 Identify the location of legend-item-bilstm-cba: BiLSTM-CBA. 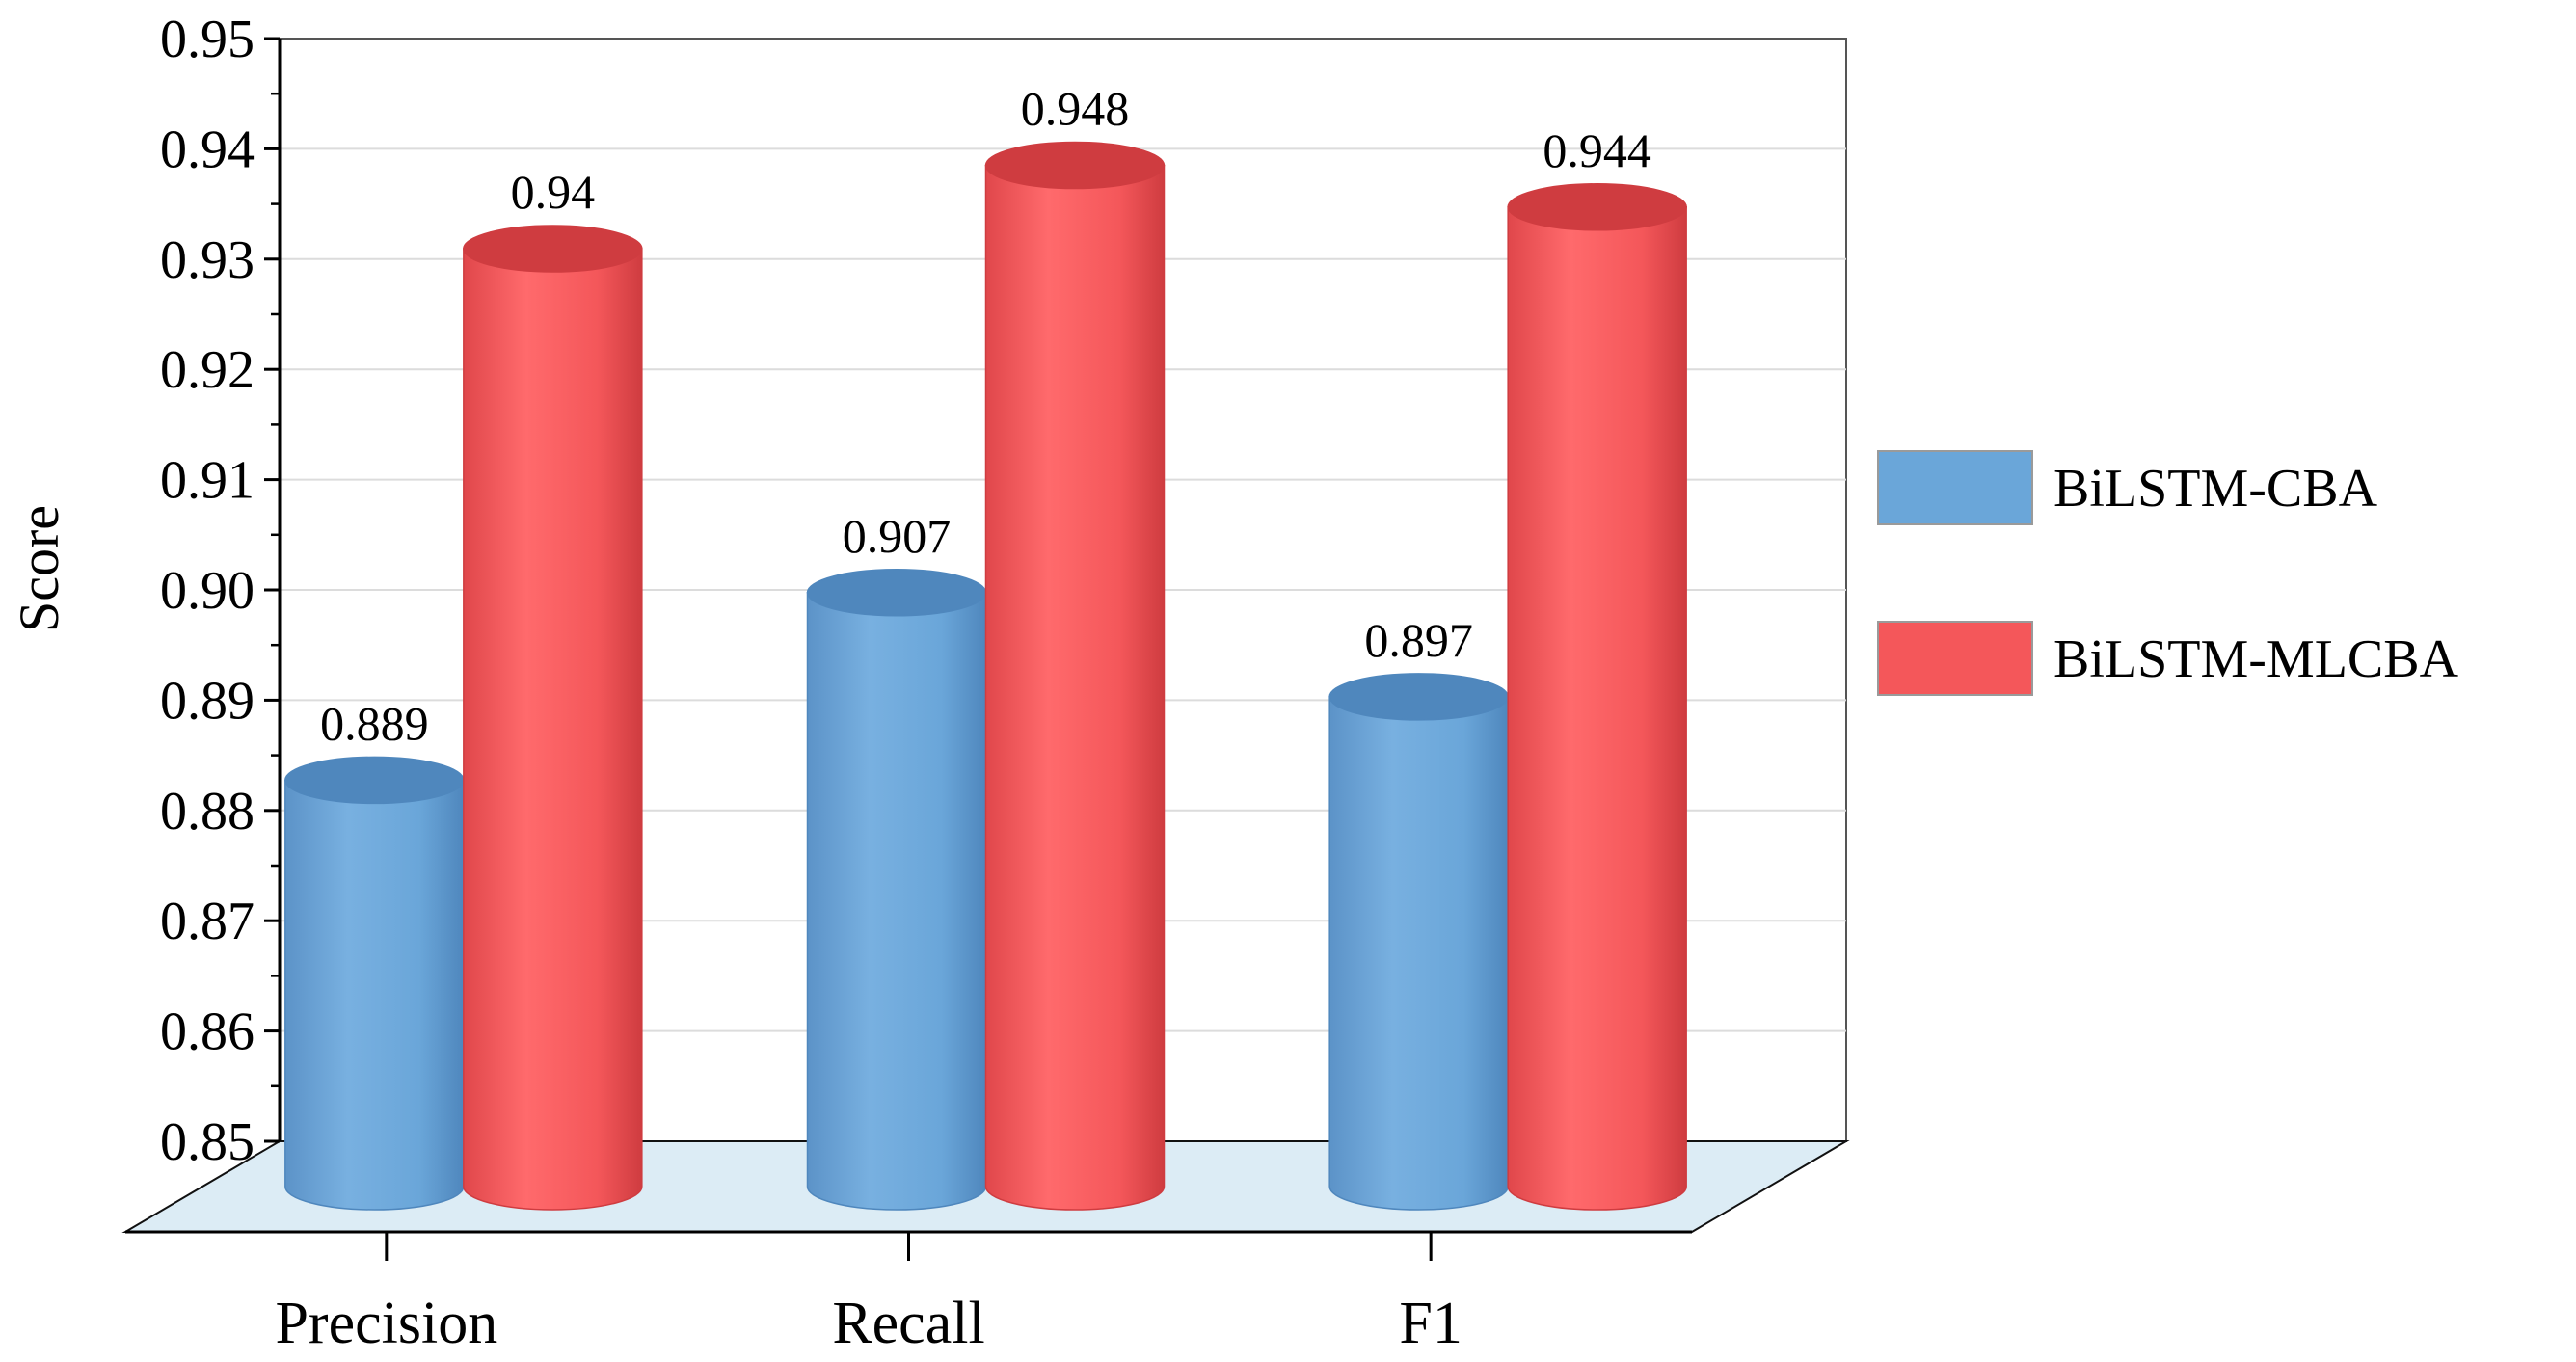
(2127, 487).